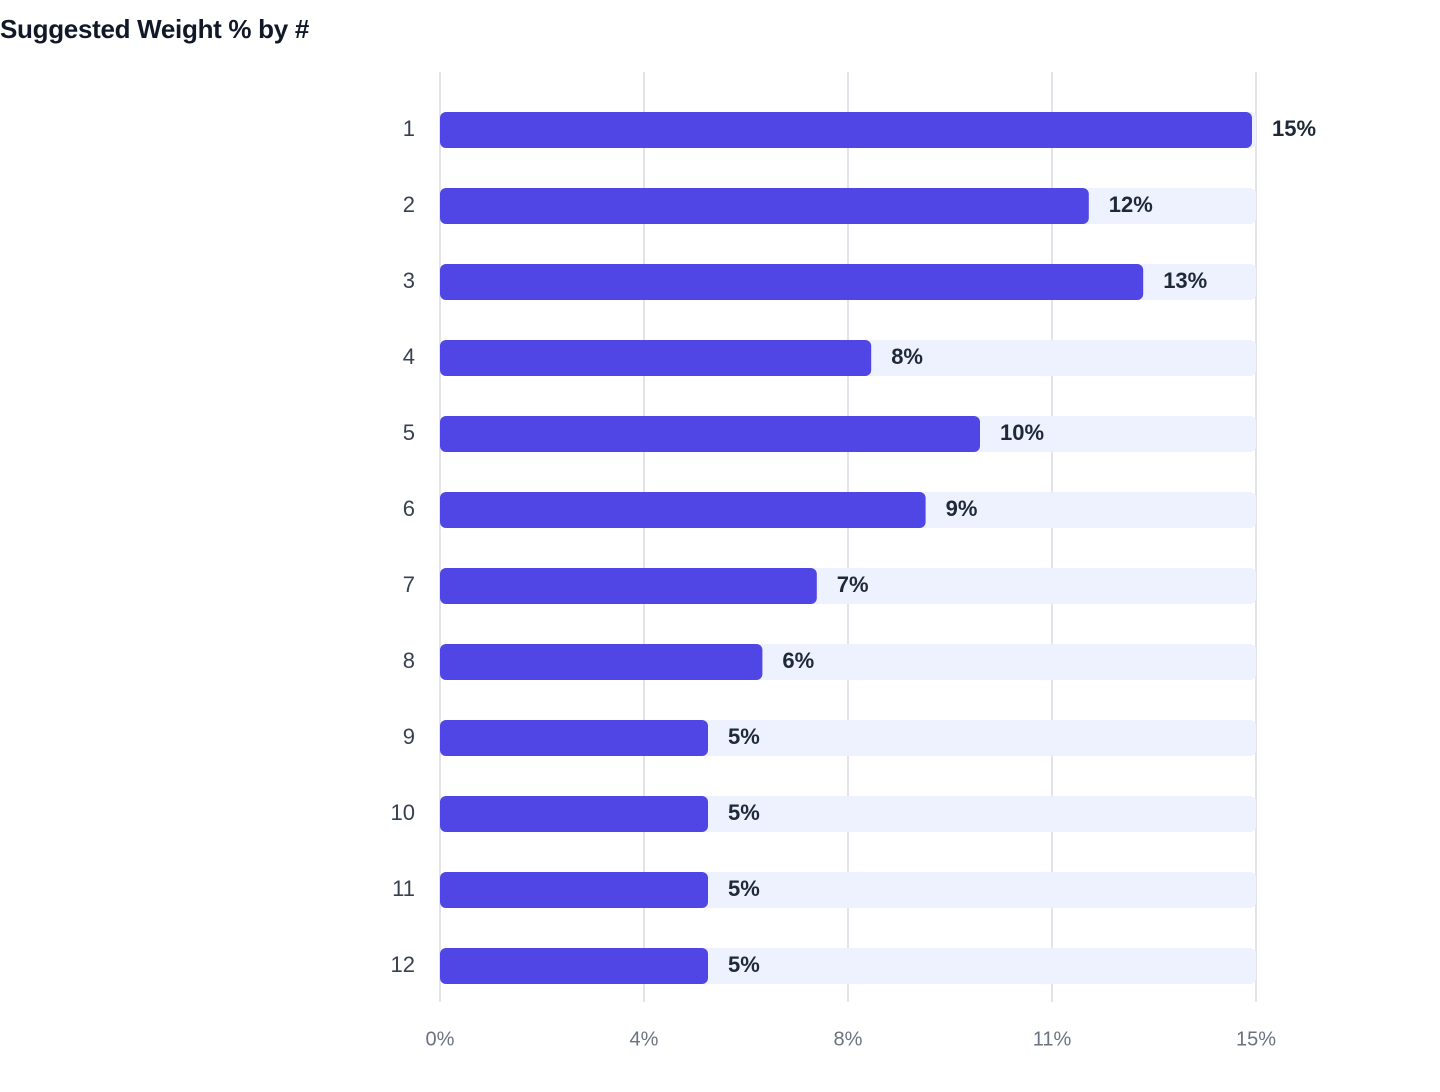 Image resolution: width=1440 pixels, height=1092 pixels. Describe the element at coordinates (848, 1039) in the screenshot. I see `x-tick-label: 8%` at that location.